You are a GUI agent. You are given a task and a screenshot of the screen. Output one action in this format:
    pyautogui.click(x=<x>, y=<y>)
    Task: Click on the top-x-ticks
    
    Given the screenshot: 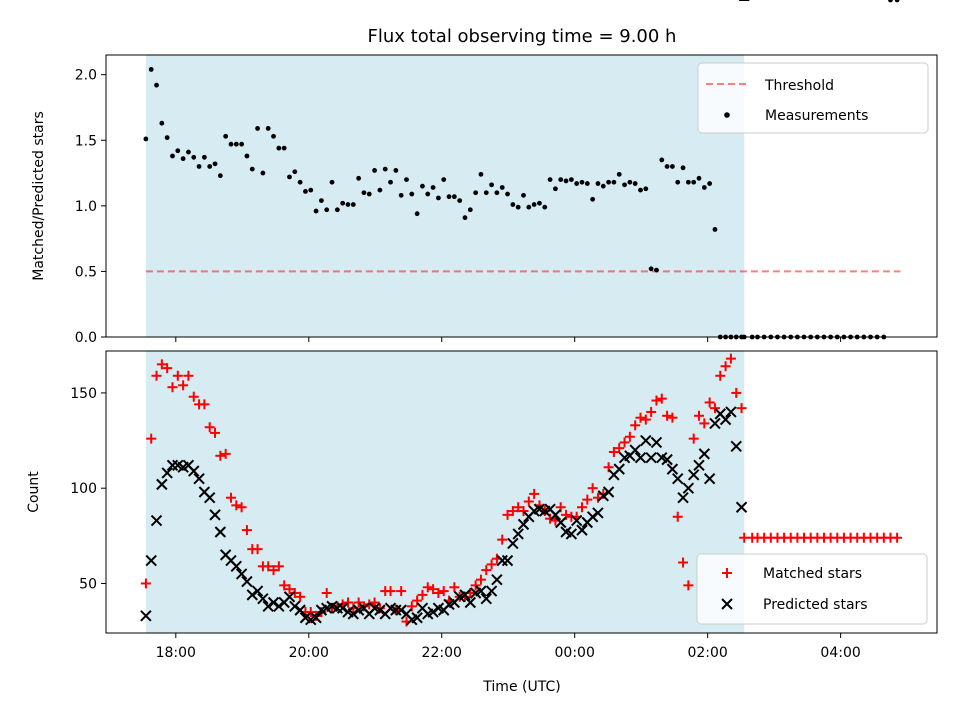 What is the action you would take?
    pyautogui.click(x=508, y=339)
    